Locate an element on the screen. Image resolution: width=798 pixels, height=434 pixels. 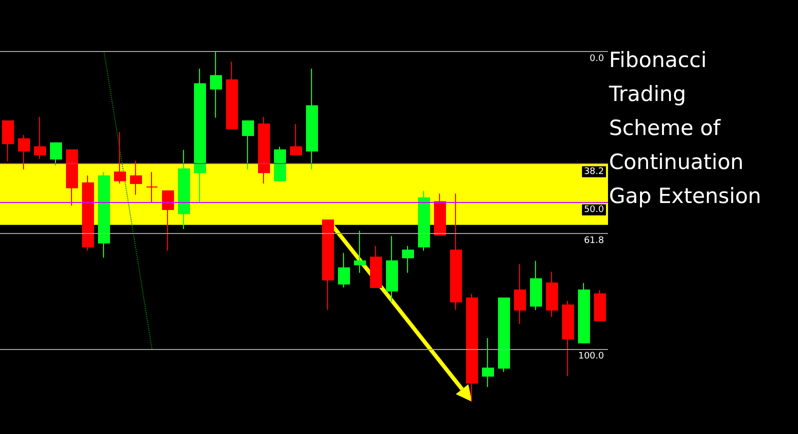
text: Fibonacci Trading Scheme of Continuation Gap Extension is located at coordinates (685, 128).